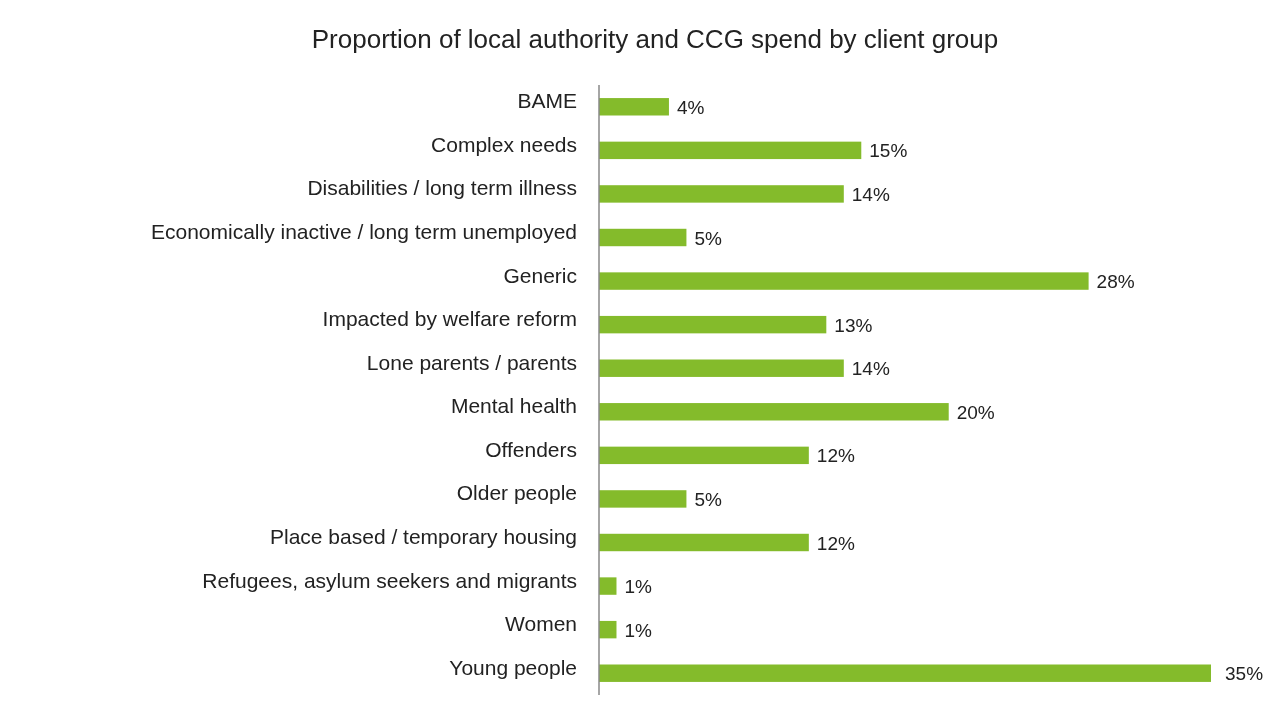 The width and height of the screenshot is (1285, 713). I want to click on data-label: 35%, so click(1244, 674).